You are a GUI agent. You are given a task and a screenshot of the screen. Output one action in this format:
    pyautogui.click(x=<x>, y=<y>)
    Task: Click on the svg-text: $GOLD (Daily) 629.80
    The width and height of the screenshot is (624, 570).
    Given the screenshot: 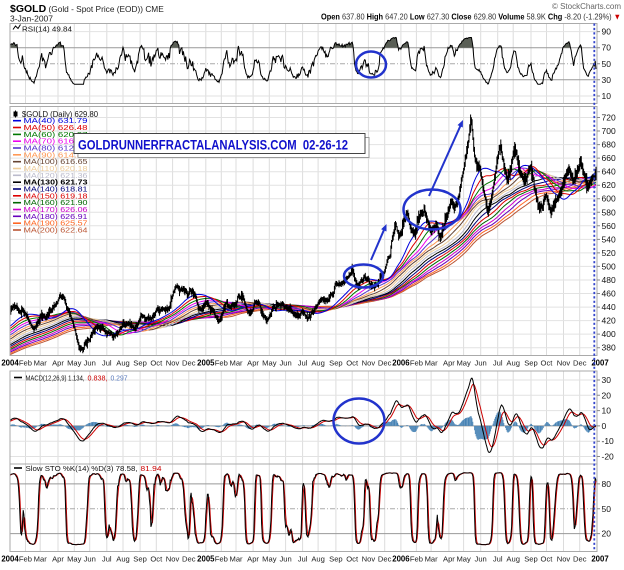 What is the action you would take?
    pyautogui.click(x=60, y=114)
    